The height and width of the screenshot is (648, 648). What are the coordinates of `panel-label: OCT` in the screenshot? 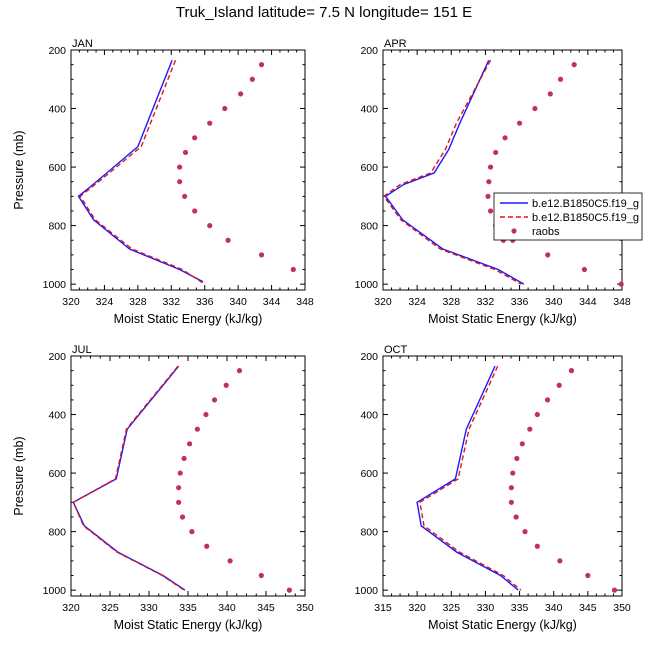 It's located at (396, 350).